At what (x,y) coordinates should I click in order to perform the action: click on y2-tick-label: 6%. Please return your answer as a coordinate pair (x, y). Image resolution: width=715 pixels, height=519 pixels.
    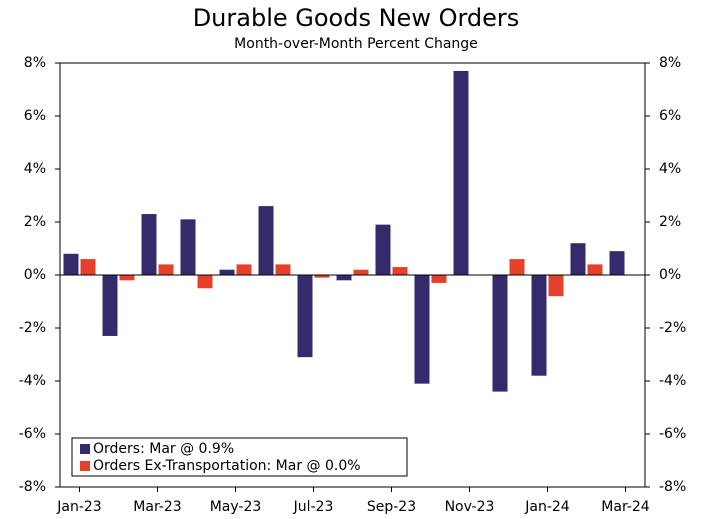
    Looking at the image, I should click on (670, 116).